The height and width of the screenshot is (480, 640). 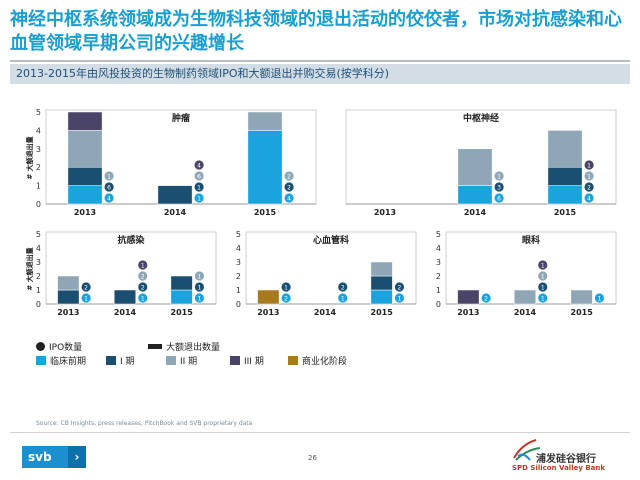 I want to click on legend-phase1: I 期, so click(x=120, y=360).